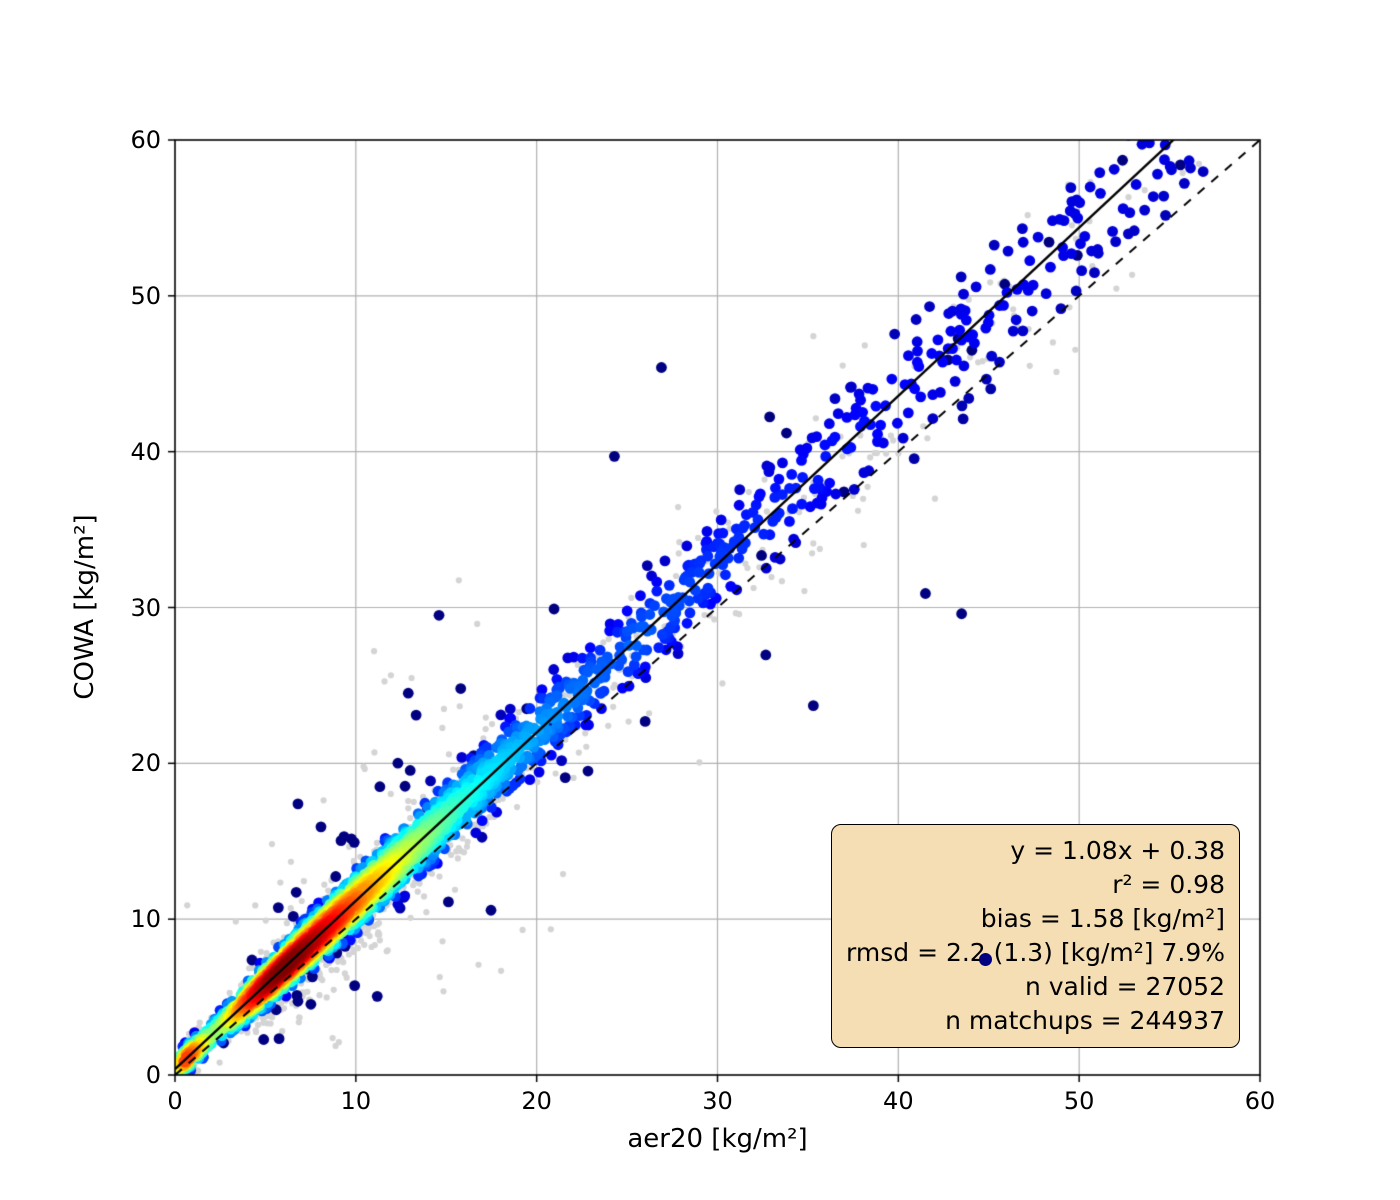 The image size is (1400, 1200). I want to click on y-tick-label: 40, so click(145, 451).